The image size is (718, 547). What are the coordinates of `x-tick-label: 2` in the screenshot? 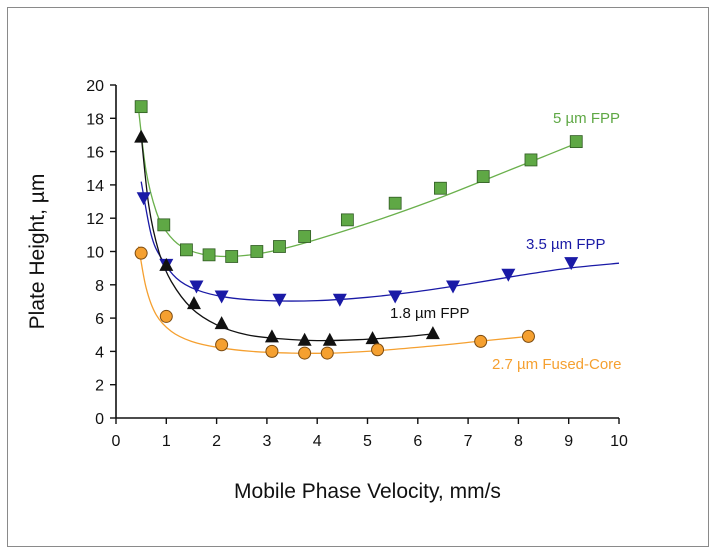 It's located at (216, 441).